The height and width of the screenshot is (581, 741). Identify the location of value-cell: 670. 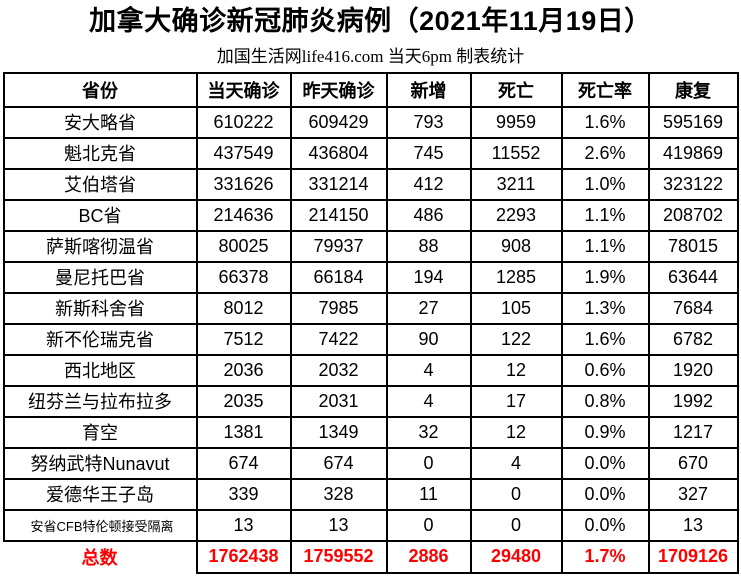
(693, 463).